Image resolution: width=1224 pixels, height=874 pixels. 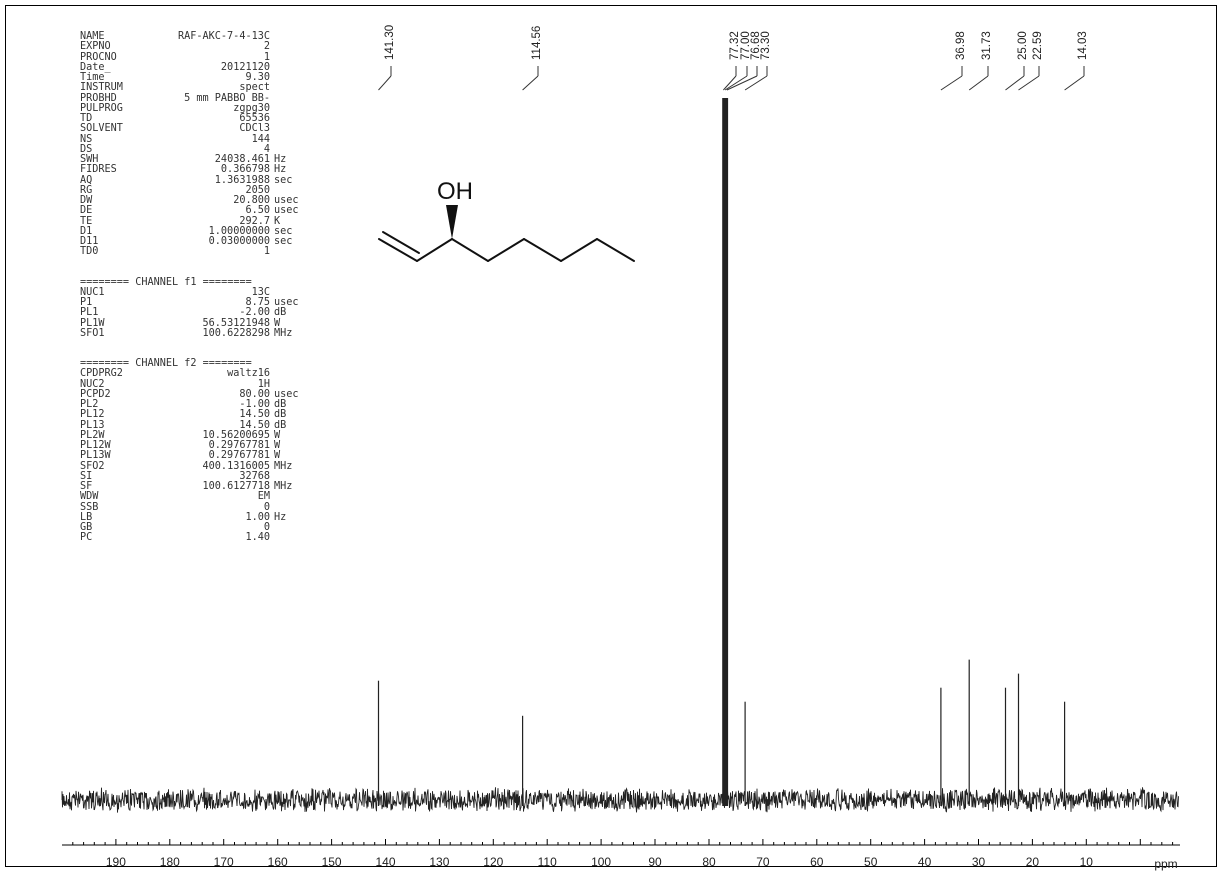 What do you see at coordinates (92, 425) in the screenshot?
I see `parameter-name: PL13` at bounding box center [92, 425].